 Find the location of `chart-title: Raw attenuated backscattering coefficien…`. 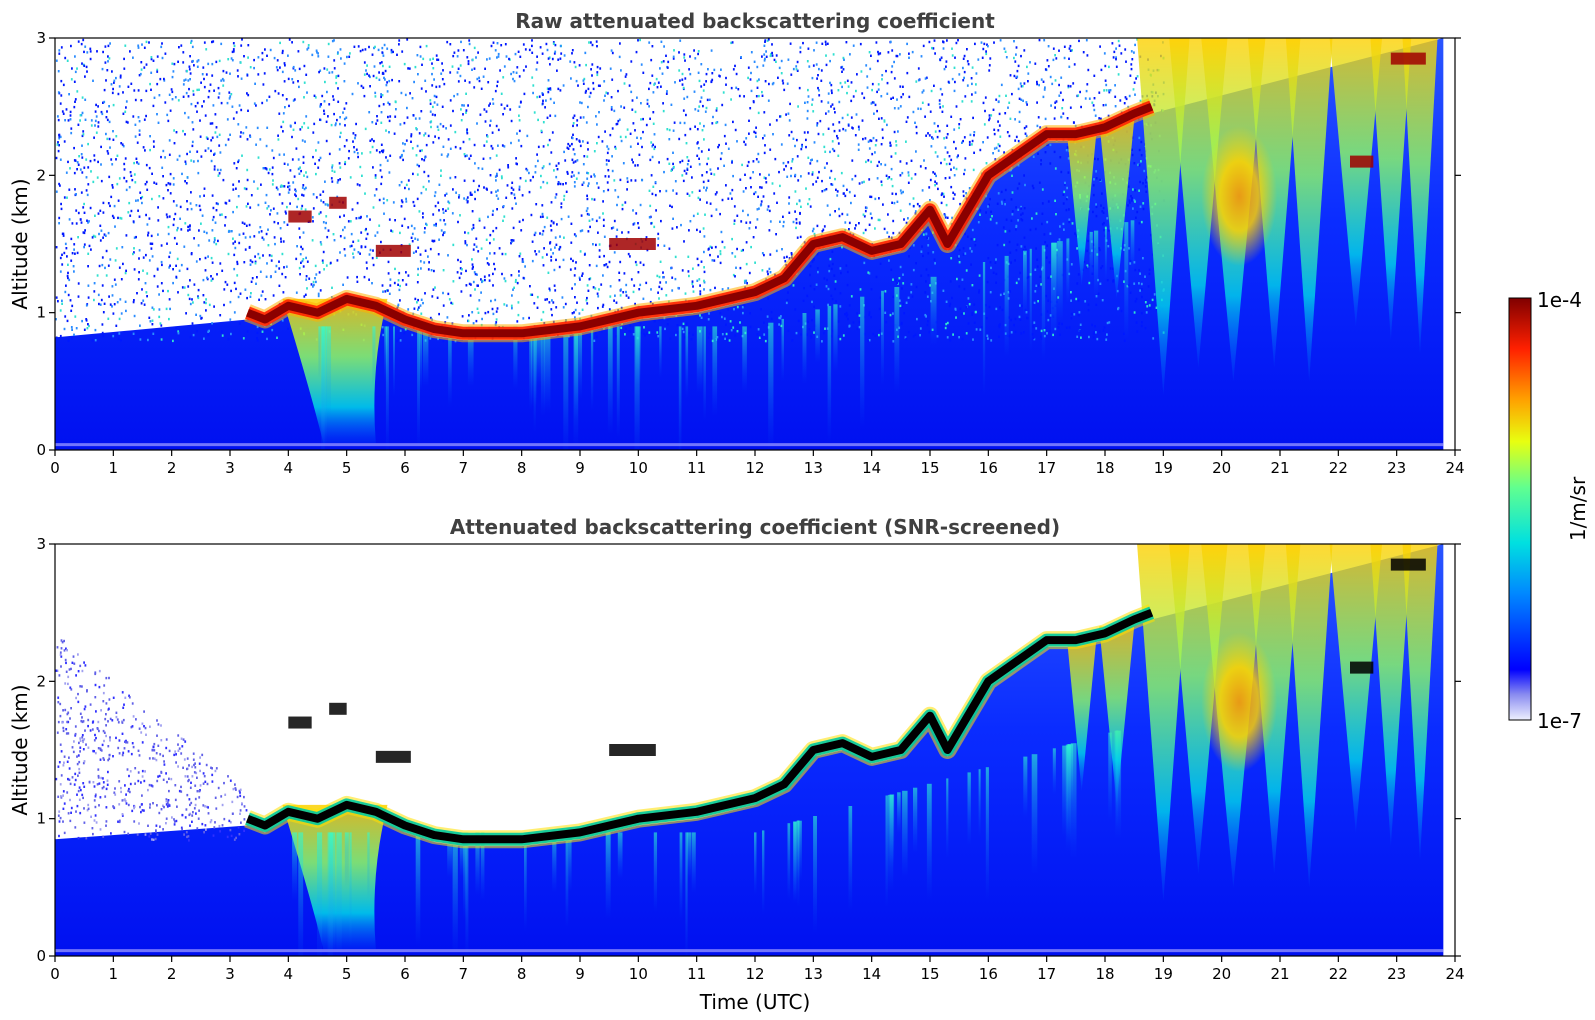

chart-title: Raw attenuated backscattering coefficien… is located at coordinates (755, 21).